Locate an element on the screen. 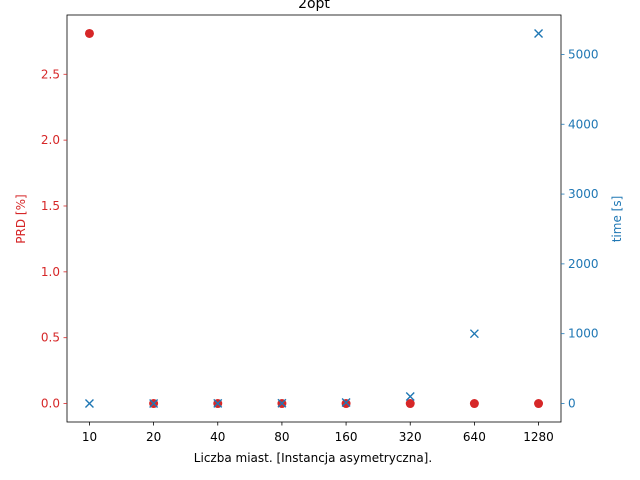 The height and width of the screenshot is (480, 640). x-tick-label: 1280 is located at coordinates (538, 437).